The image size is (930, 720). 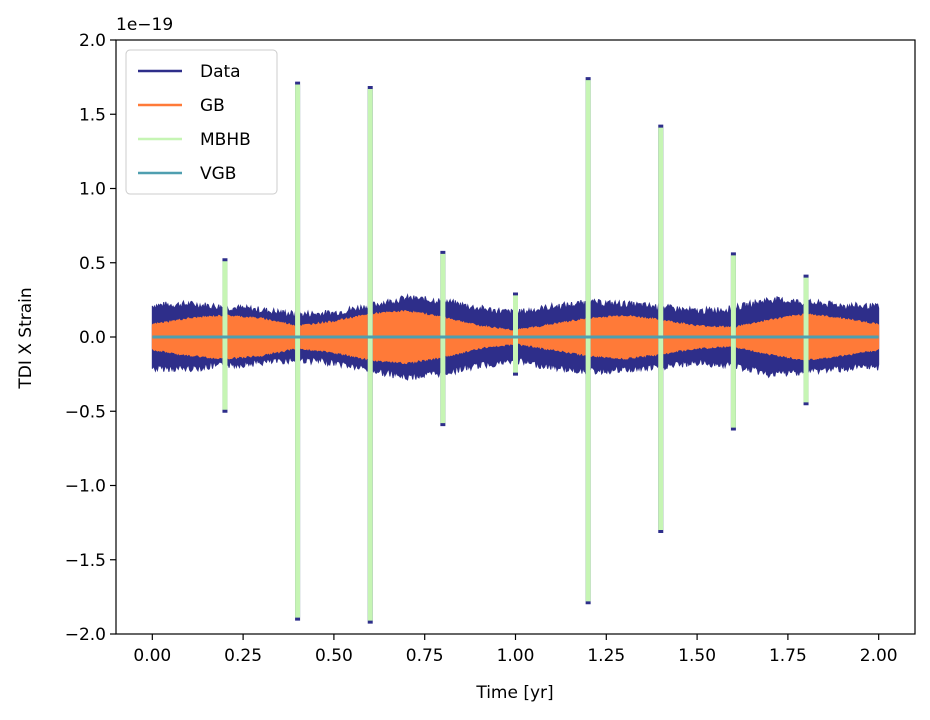 What do you see at coordinates (85, 561) in the screenshot?
I see `y-tick-label: −1.5` at bounding box center [85, 561].